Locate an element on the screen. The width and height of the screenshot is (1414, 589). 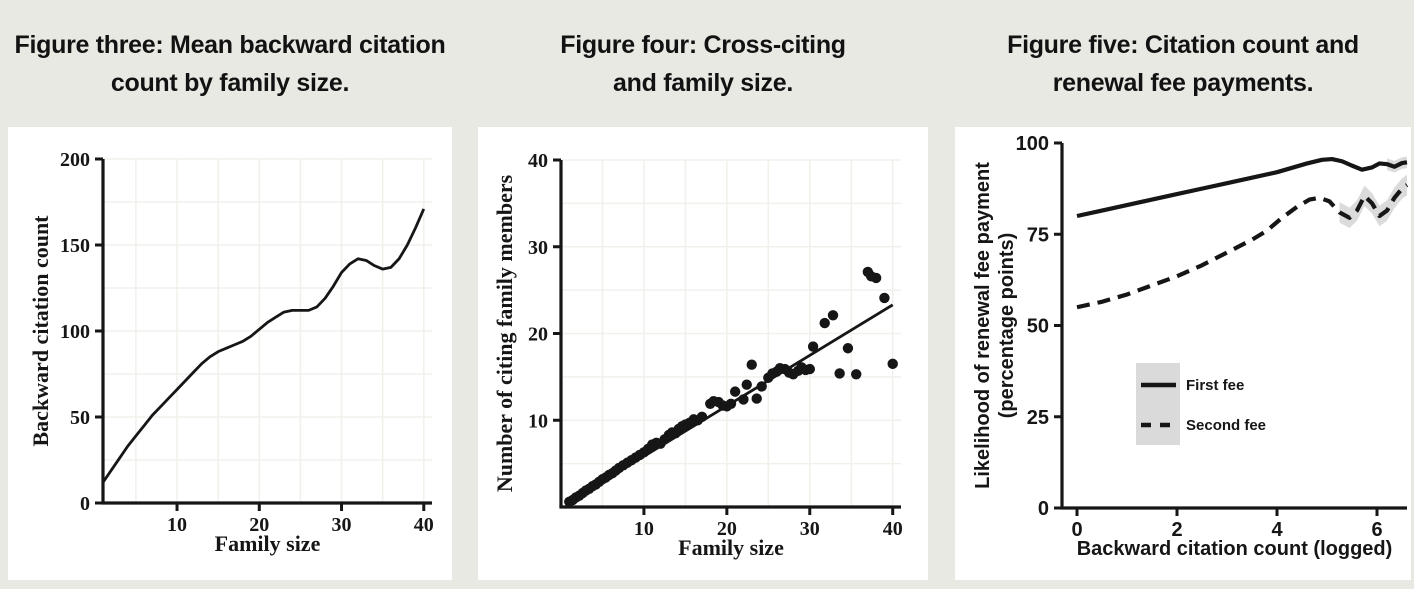
figure-four-title-line2: and family size. is located at coordinates (703, 83).